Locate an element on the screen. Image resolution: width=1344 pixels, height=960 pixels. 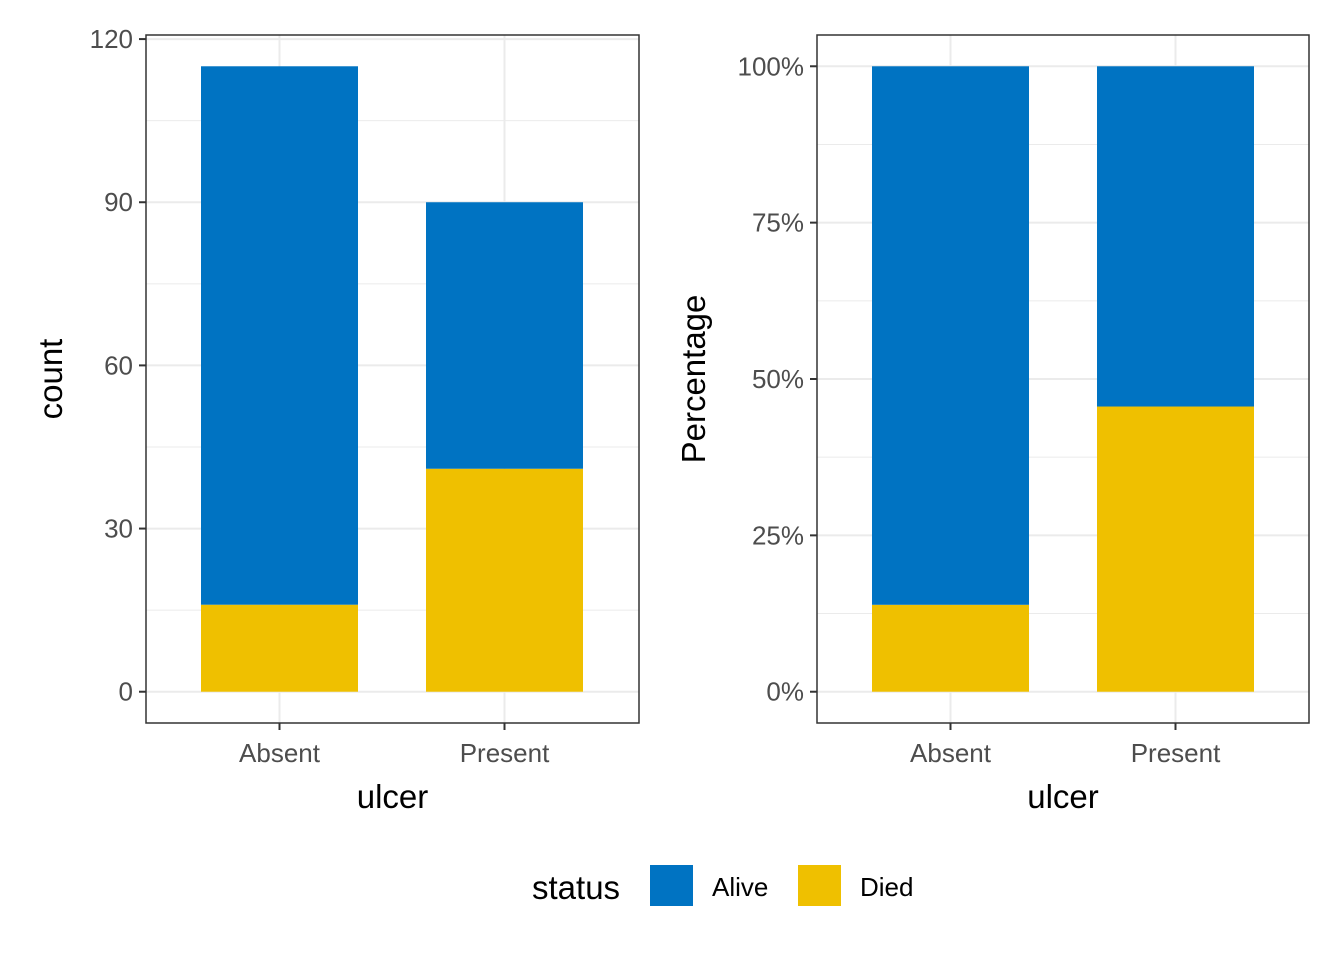
y-tick-label: 30 is located at coordinates (118, 529).